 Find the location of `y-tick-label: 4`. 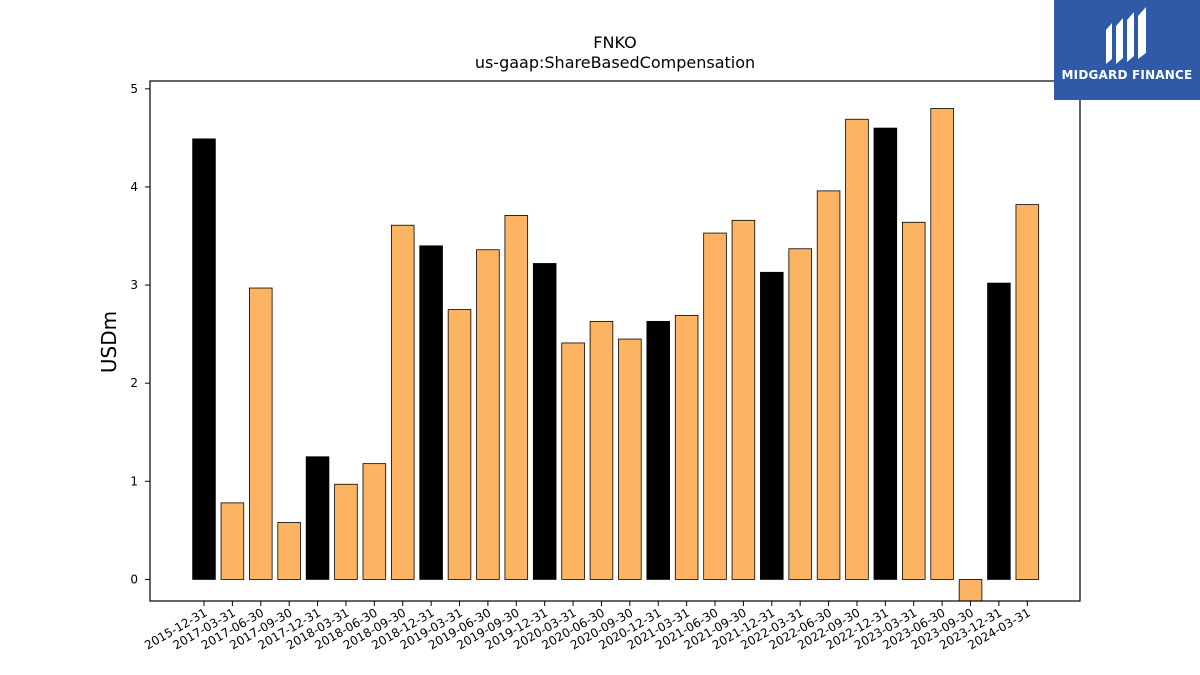

y-tick-label: 4 is located at coordinates (134, 187).